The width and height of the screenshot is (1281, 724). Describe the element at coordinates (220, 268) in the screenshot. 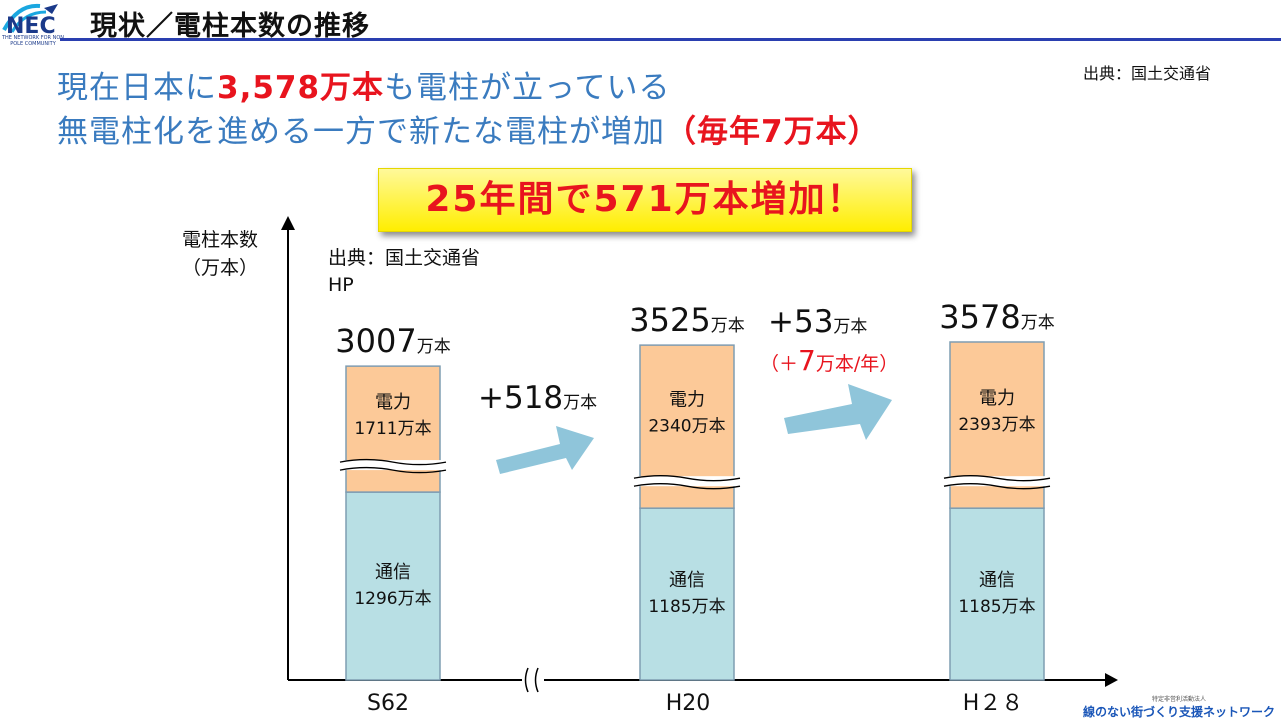

I see `y-axis-label-unit: （万本）` at that location.